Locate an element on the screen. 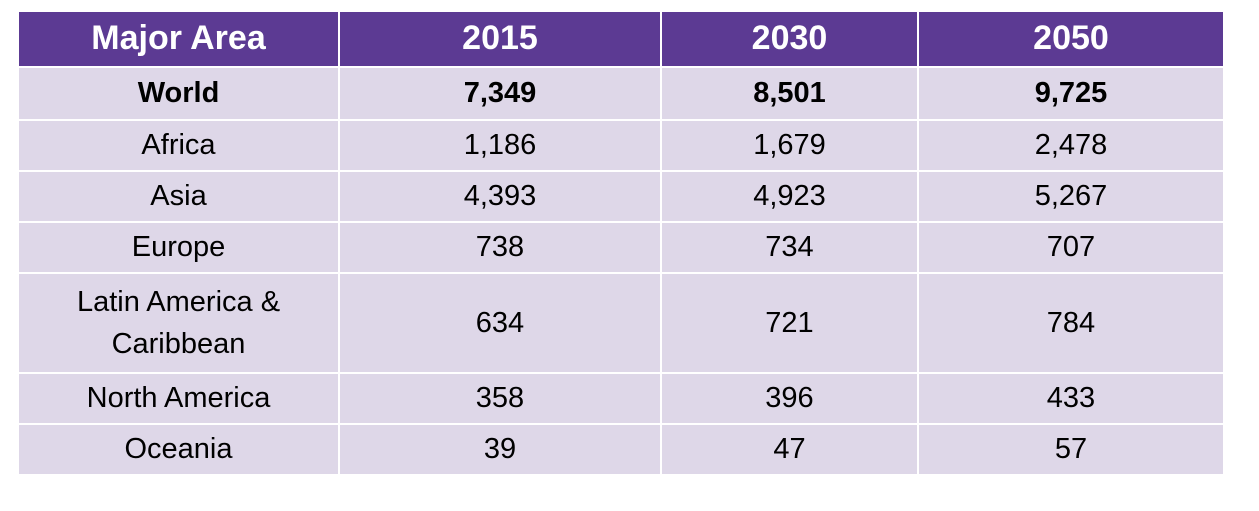  table-row: Europe 738 734 707 is located at coordinates (621, 247).